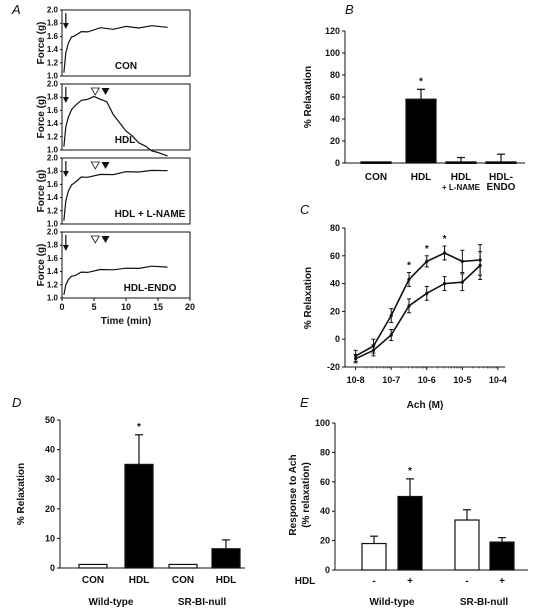 The image size is (537, 615). Describe the element at coordinates (50, 538) in the screenshot. I see `ytick-label-D-1: 10` at that location.